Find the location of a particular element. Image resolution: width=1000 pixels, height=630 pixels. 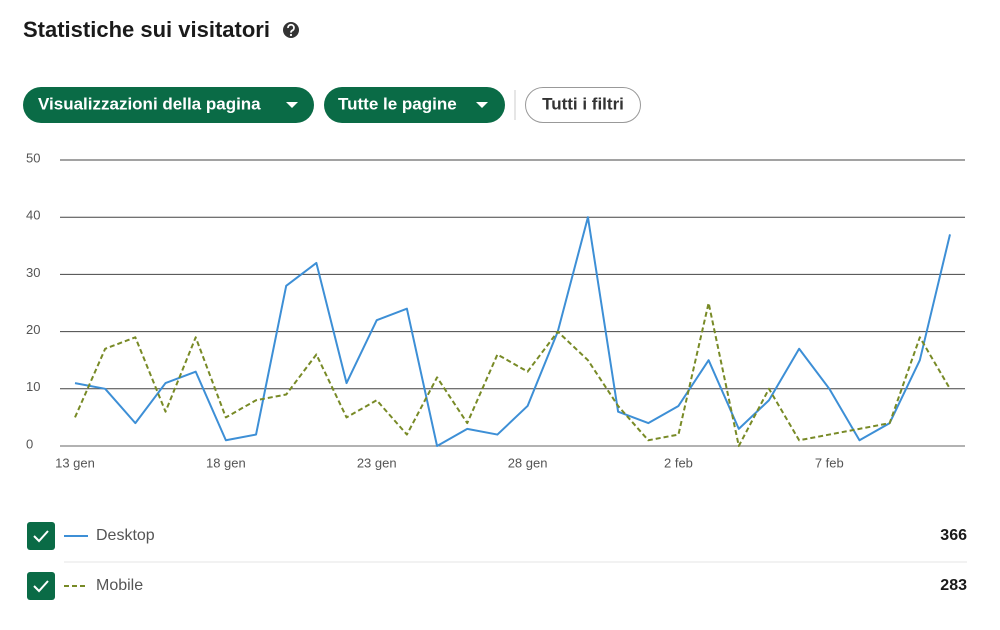

y-tick-label: 40 is located at coordinates (33, 215).